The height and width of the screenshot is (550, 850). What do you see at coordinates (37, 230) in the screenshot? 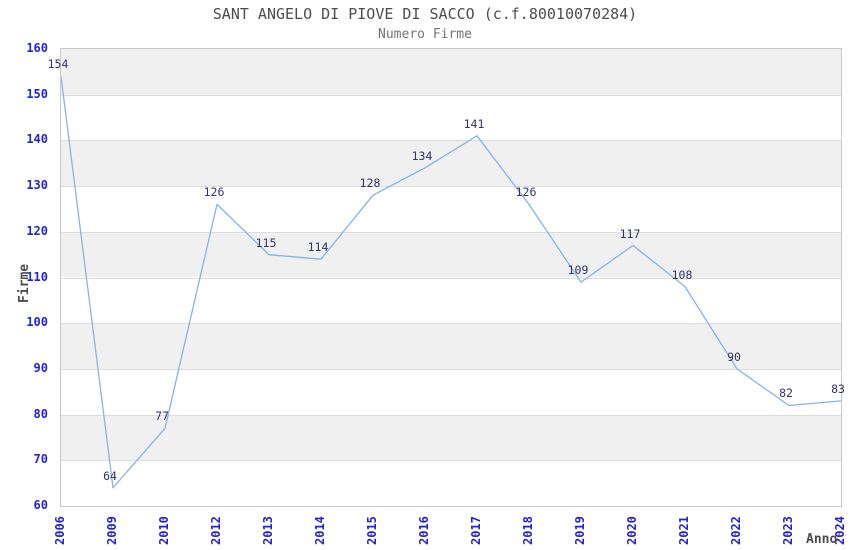
I see `y-tick-label: 120` at bounding box center [37, 230].